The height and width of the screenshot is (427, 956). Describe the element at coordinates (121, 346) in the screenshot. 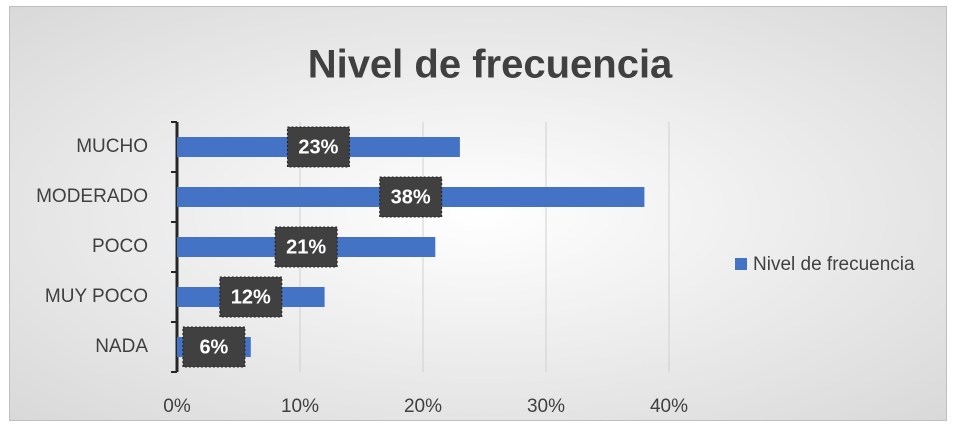

I see `y-tick-label: NADA` at that location.